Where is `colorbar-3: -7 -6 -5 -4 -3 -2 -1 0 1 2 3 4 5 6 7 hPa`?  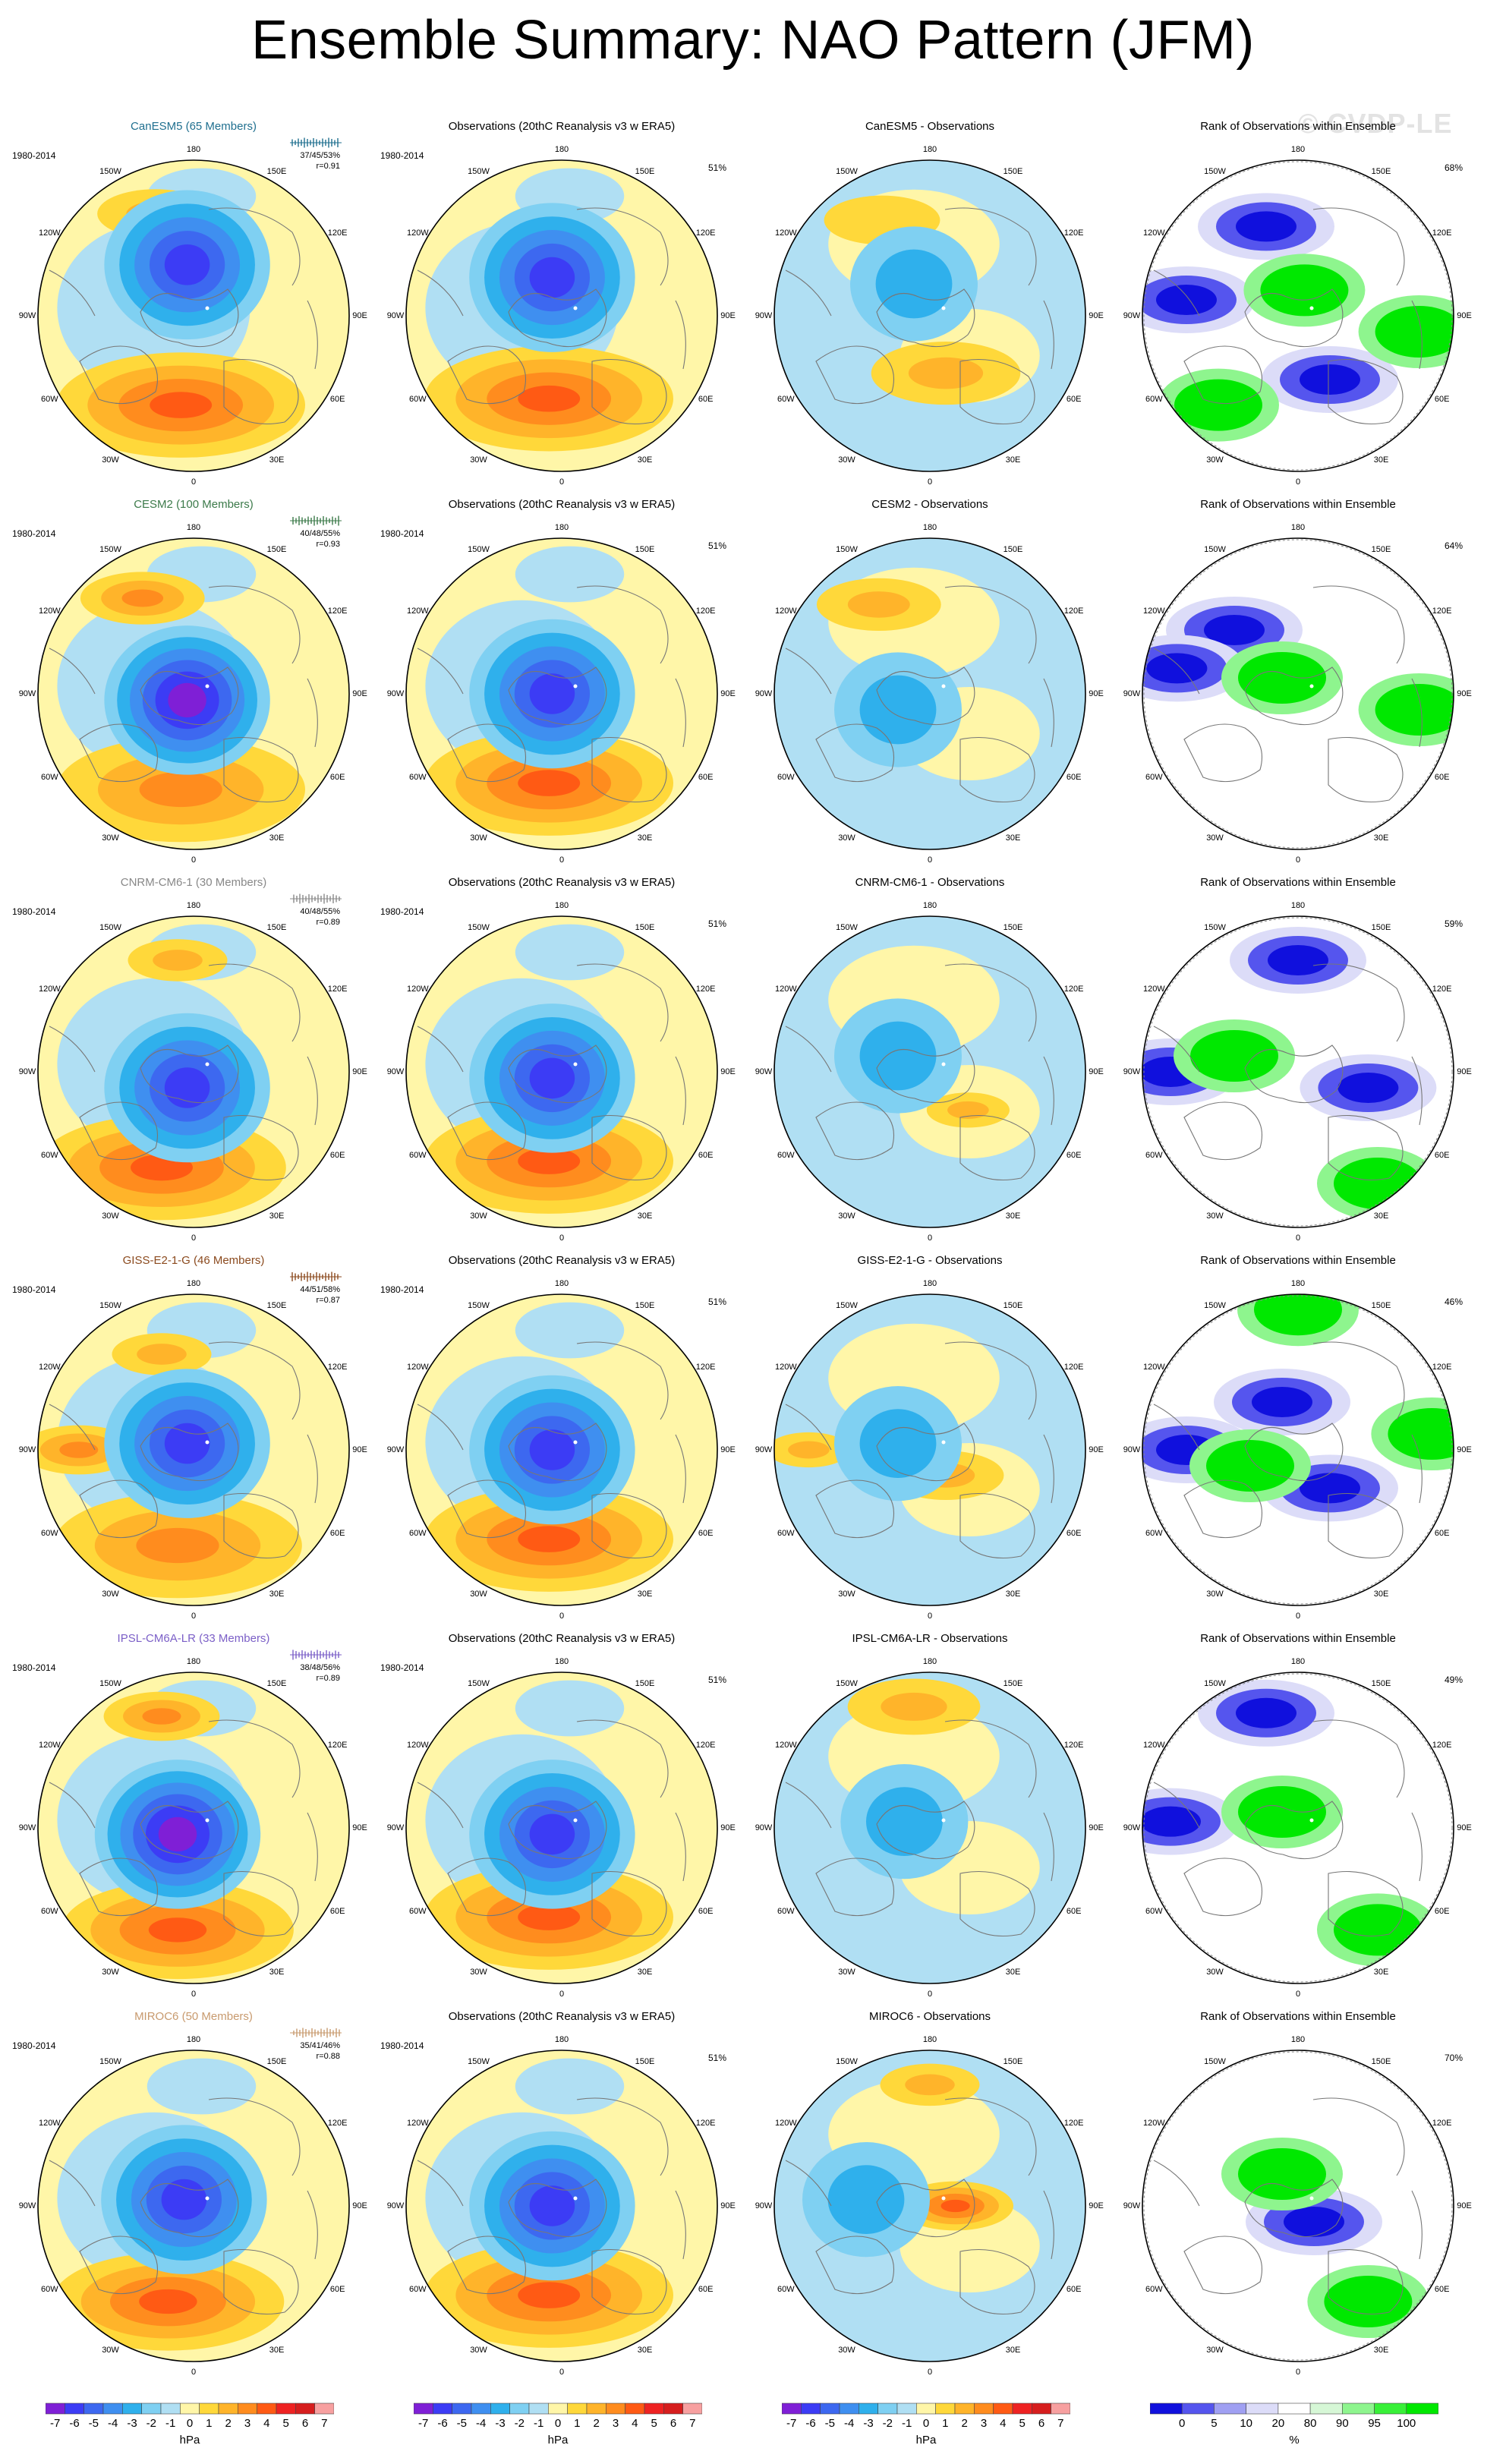 colorbar-3: -7 -6 -5 -4 -3 -2 -1 0 1 2 3 4 5 6 7 hPa is located at coordinates (926, 2428).